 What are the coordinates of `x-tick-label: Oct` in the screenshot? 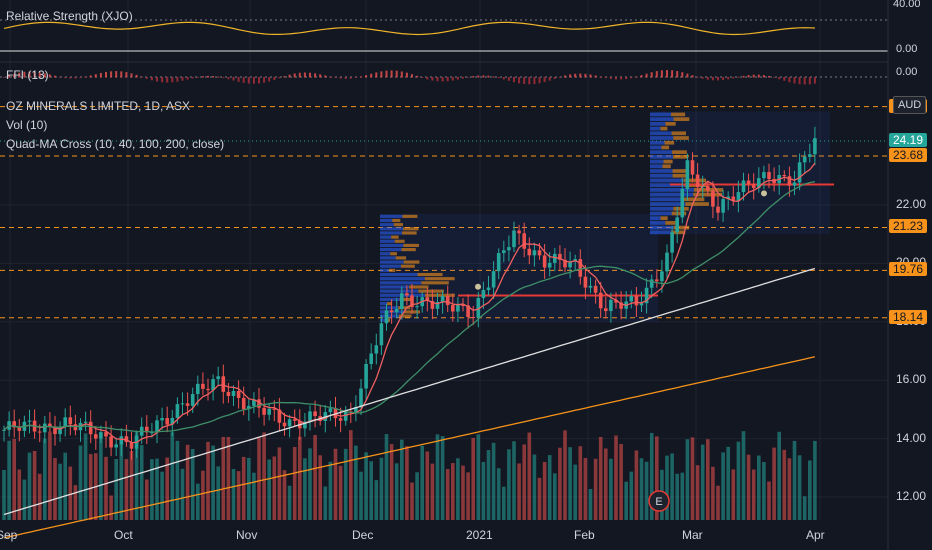 It's located at (123, 535).